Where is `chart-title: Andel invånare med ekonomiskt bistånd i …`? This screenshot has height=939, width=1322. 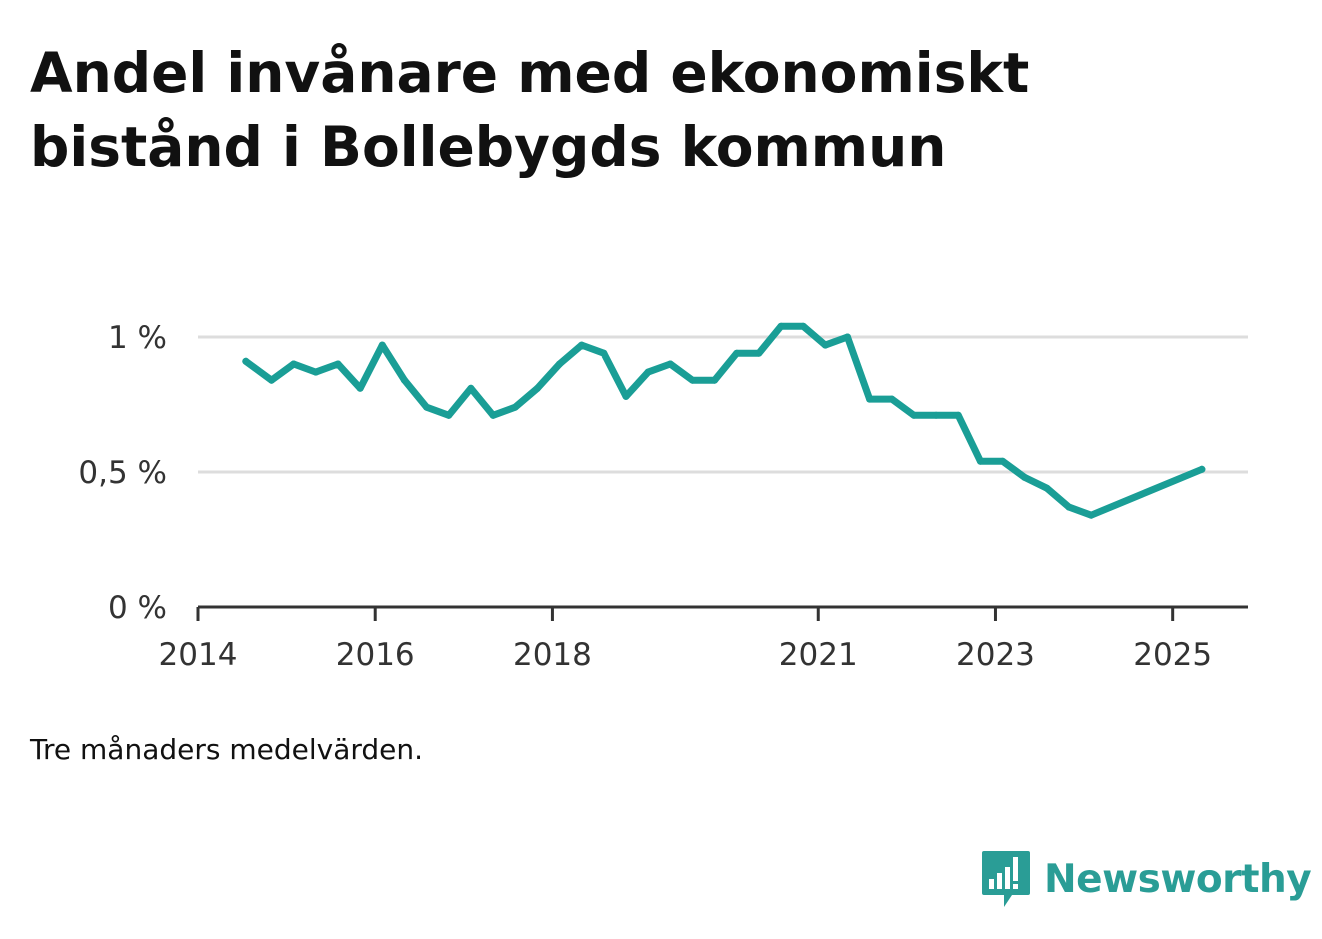 chart-title: Andel invånare med ekonomiskt bistånd i … is located at coordinates (530, 110).